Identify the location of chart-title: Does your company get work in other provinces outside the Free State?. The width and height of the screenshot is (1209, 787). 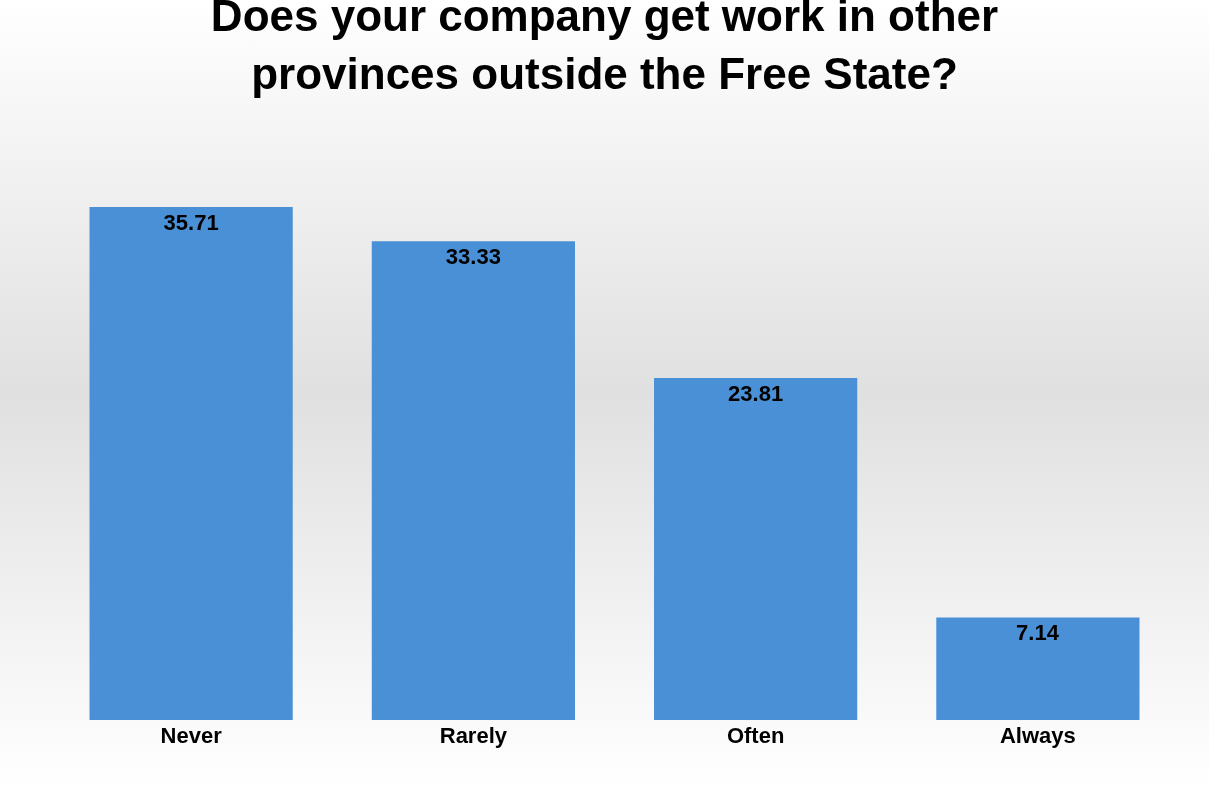
(604, 49).